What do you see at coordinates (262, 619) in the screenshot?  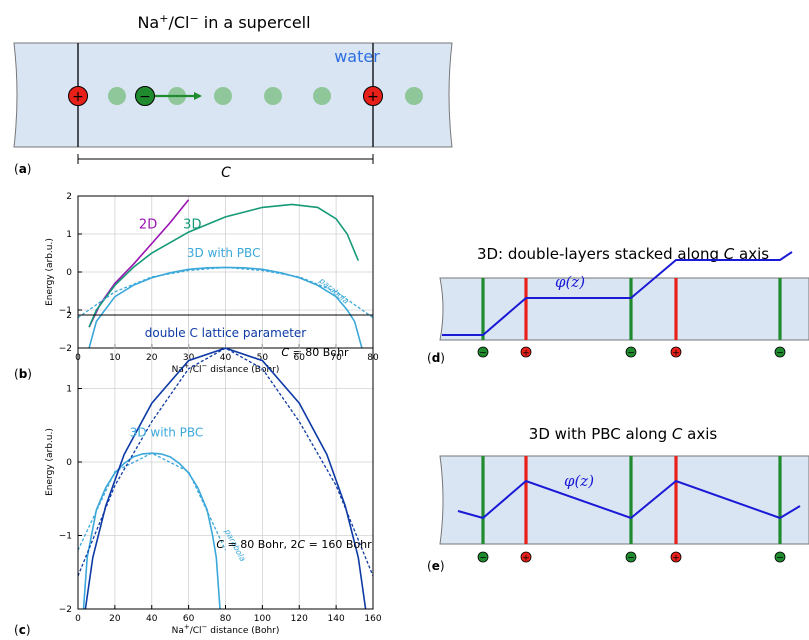 I see `x-tick-label: 100` at bounding box center [262, 619].